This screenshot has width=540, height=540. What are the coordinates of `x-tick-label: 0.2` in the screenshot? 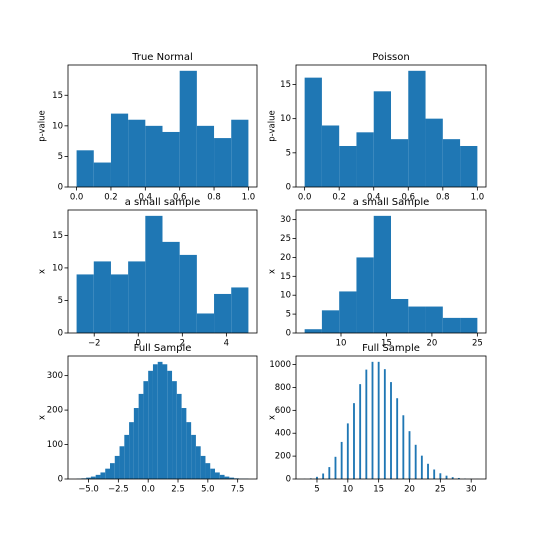 It's located at (339, 198).